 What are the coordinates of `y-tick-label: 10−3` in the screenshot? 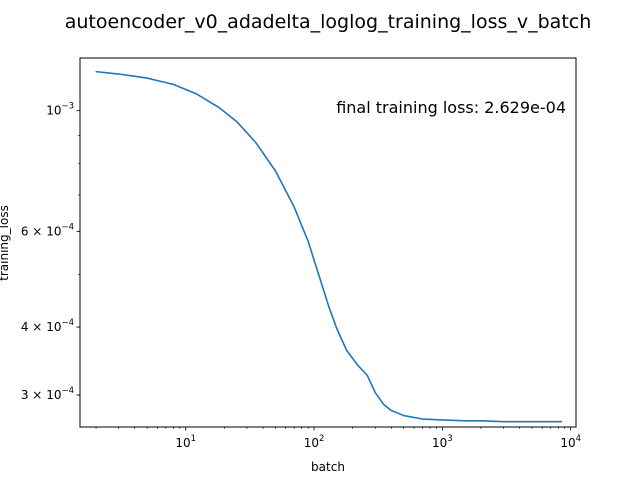 It's located at (60, 110).